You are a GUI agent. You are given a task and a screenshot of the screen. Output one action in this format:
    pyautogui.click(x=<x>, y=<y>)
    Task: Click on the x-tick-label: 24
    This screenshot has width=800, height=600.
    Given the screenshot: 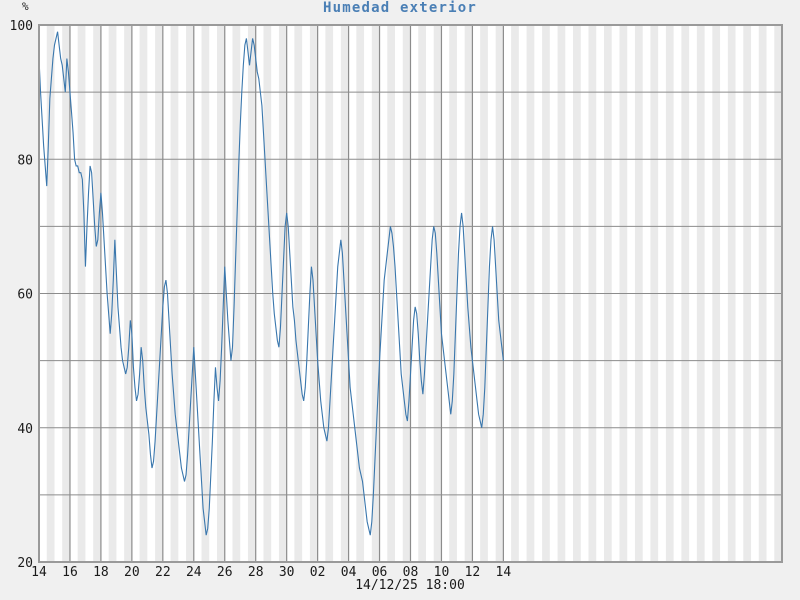 What is the action you would take?
    pyautogui.click(x=194, y=572)
    